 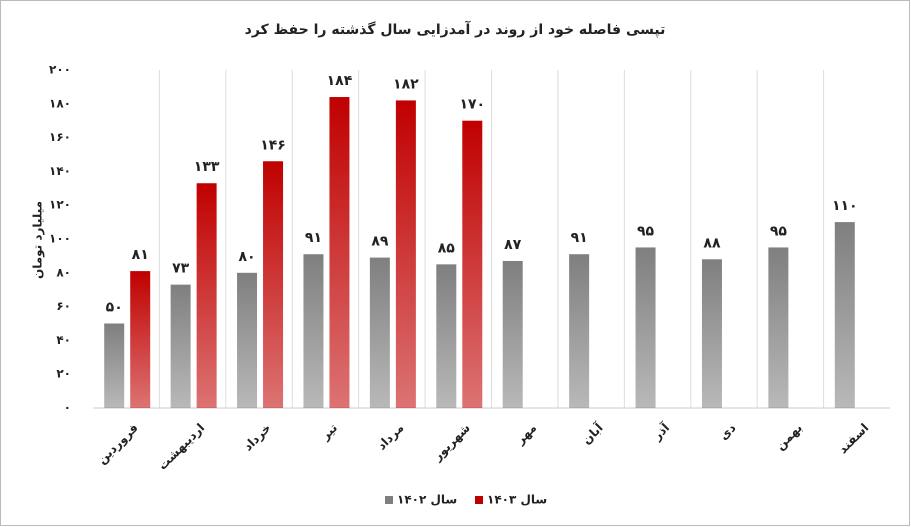 I want to click on y-tick-label: ۱۰۰, so click(x=60, y=239).